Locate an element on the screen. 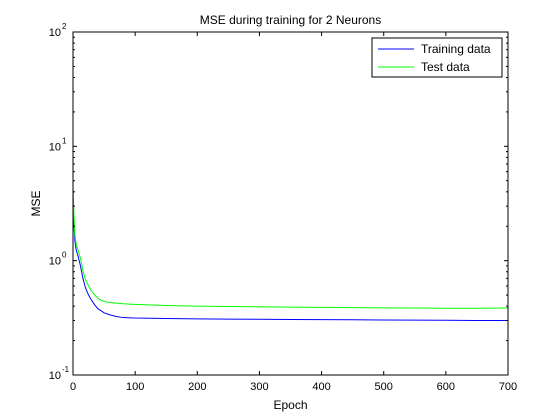 The image size is (560, 420). x-tick-label: 700 is located at coordinates (508, 387).